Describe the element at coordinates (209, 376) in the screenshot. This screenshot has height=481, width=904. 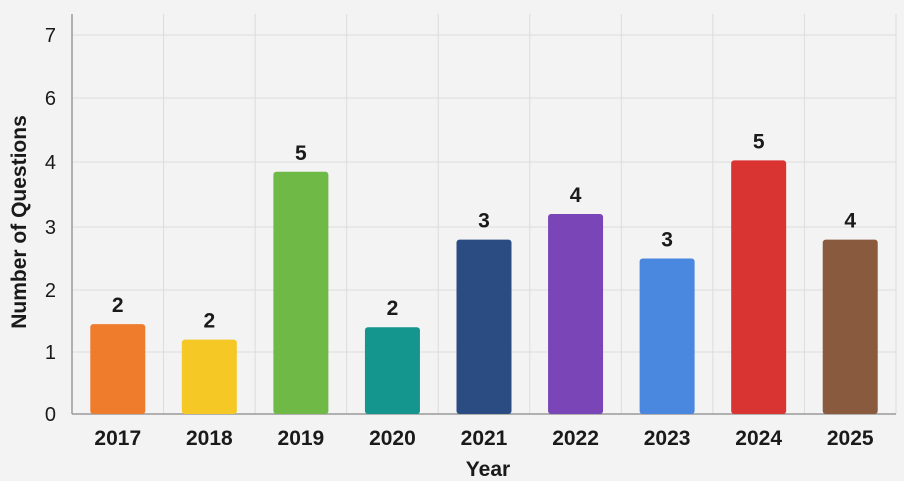
I see `bar-2018` at that location.